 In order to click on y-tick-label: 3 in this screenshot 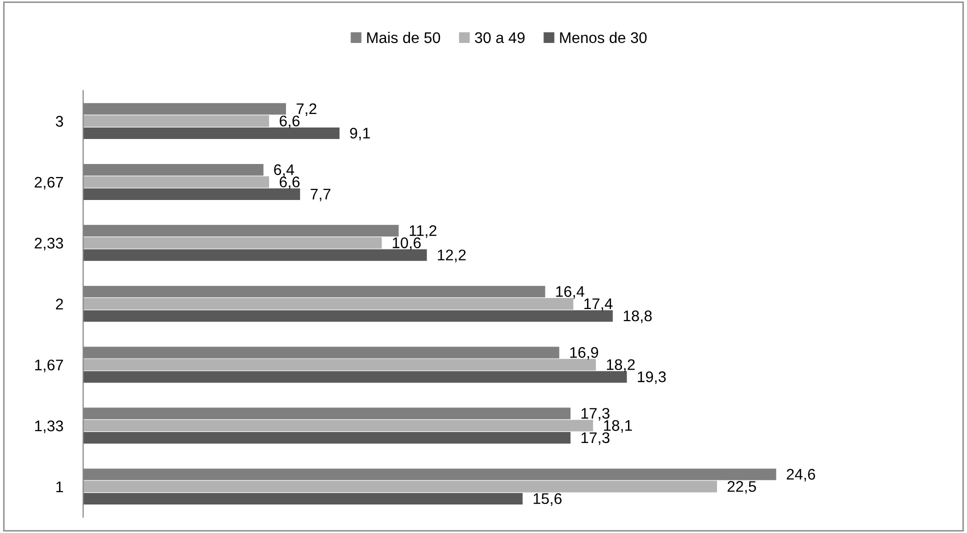, I will do `click(60, 121)`.